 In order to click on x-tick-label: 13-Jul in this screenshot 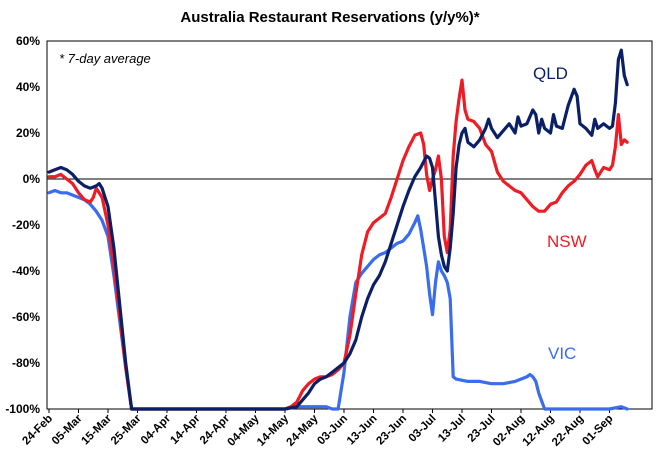, I will do `click(452, 429)`.